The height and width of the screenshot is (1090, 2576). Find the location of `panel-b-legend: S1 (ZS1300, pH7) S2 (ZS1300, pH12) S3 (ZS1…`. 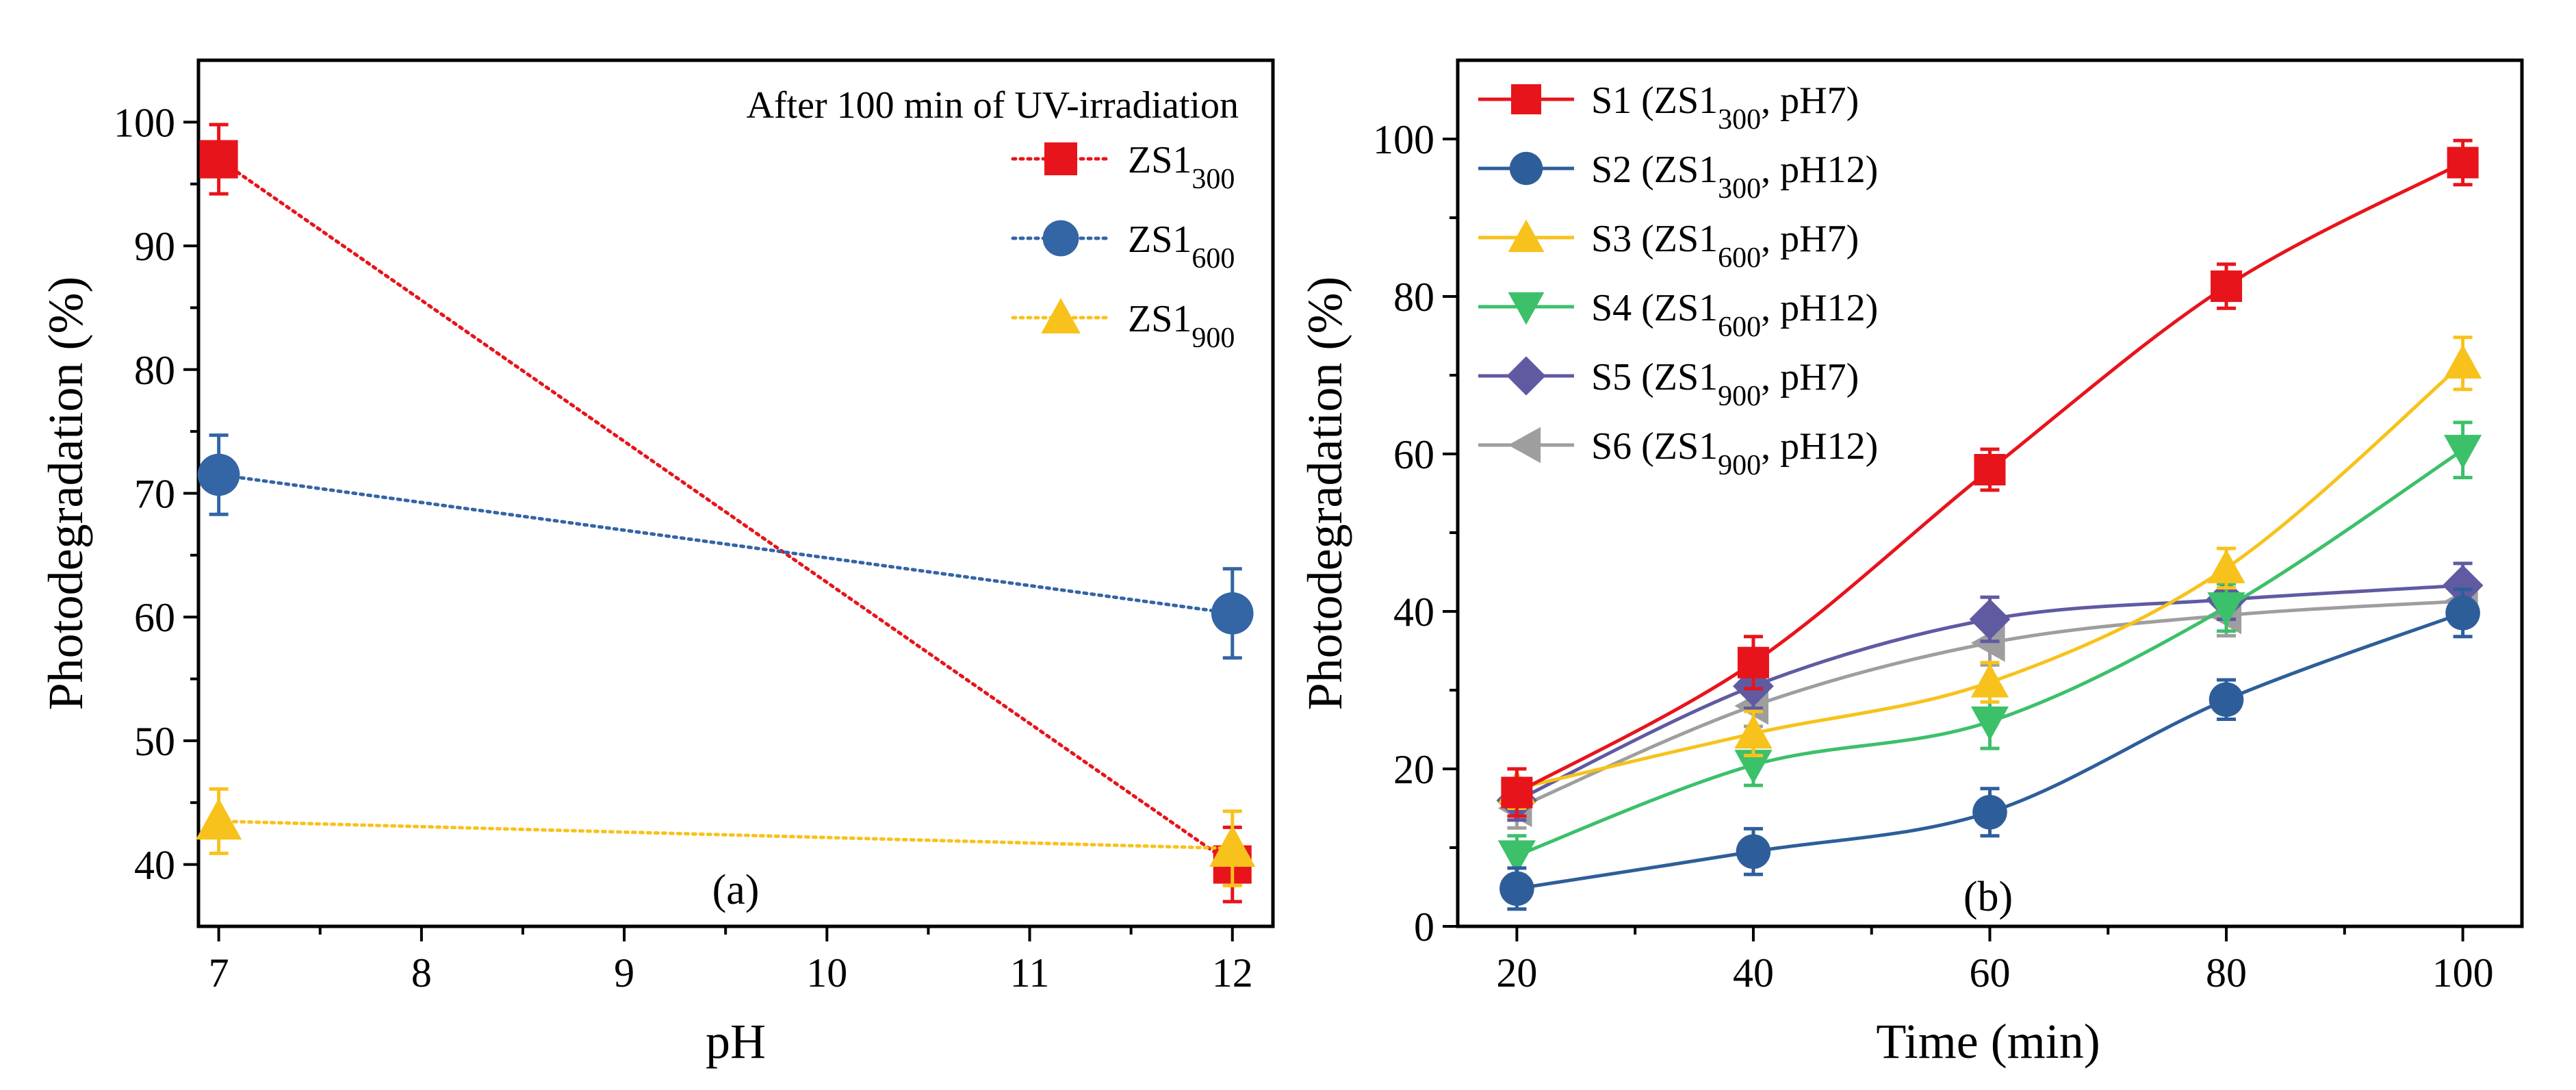

panel-b-legend: S1 (ZS1300, pH7) S2 (ZS1300, pH12) S3 (ZS1… is located at coordinates (1678, 280).